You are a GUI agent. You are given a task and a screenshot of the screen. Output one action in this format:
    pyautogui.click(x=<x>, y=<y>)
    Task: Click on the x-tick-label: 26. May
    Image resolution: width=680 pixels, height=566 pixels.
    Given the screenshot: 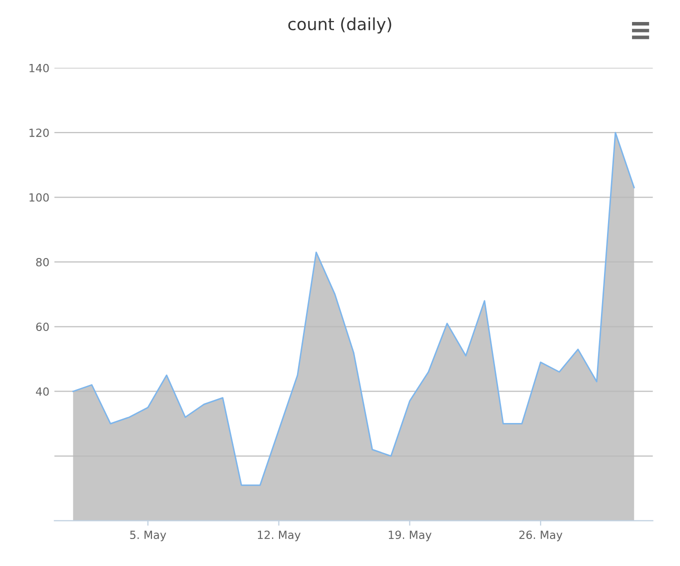 What is the action you would take?
    pyautogui.click(x=540, y=536)
    